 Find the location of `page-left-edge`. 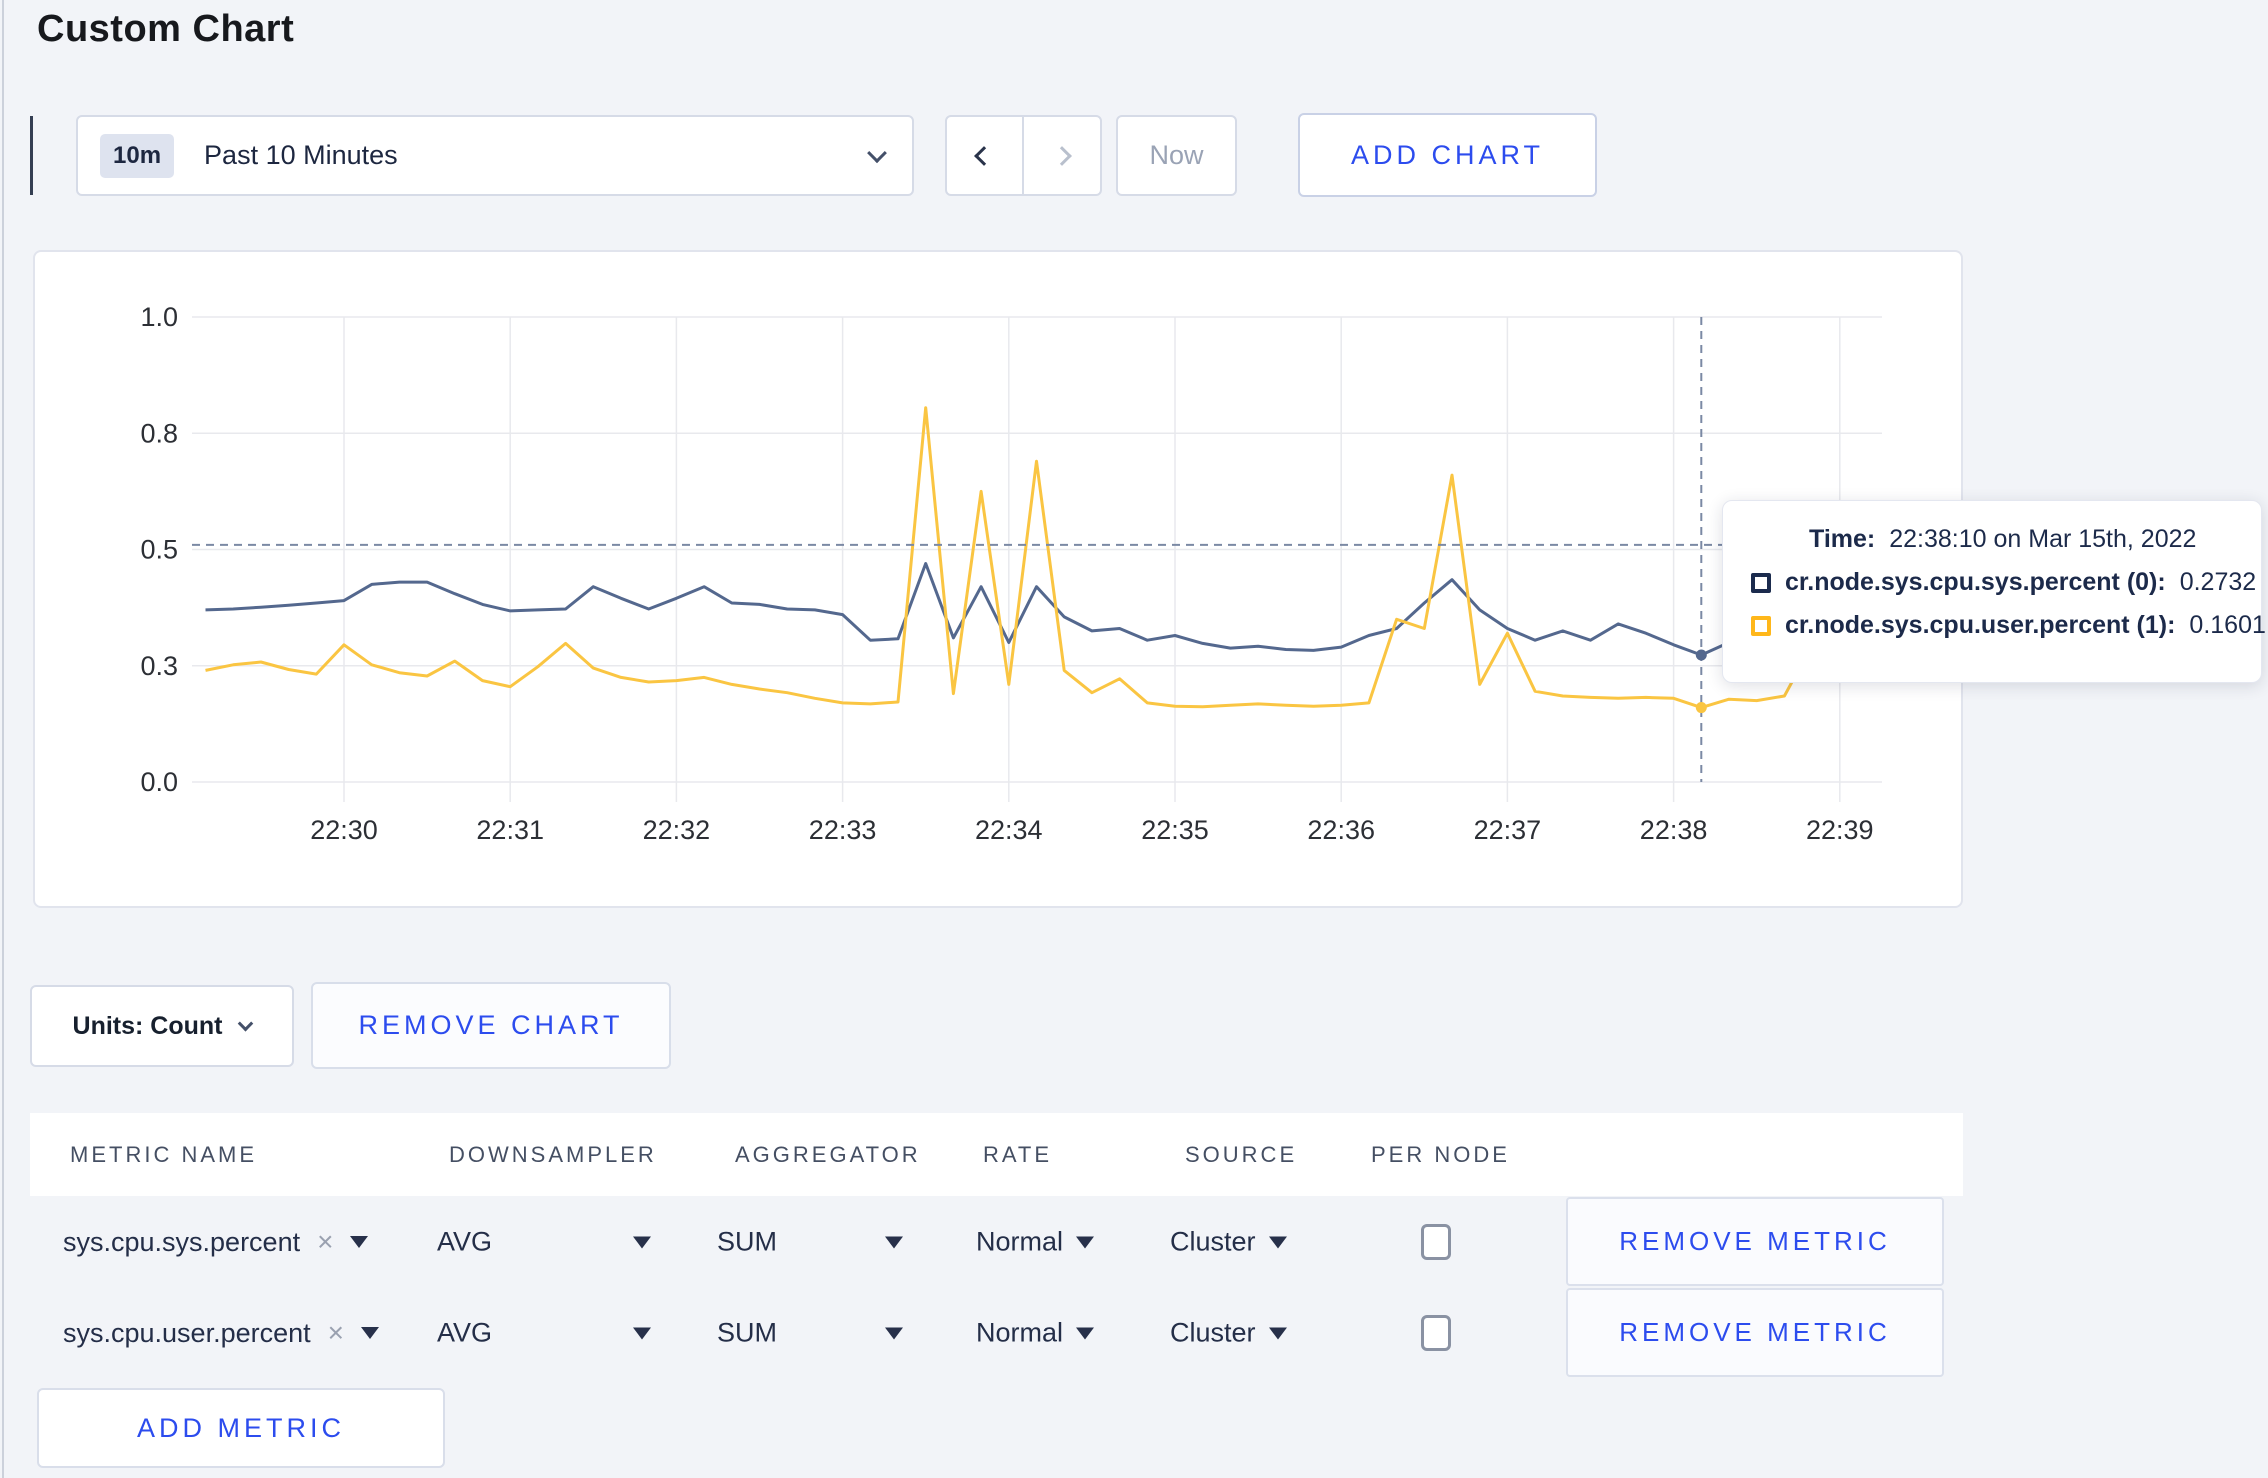

page-left-edge is located at coordinates (3, 739).